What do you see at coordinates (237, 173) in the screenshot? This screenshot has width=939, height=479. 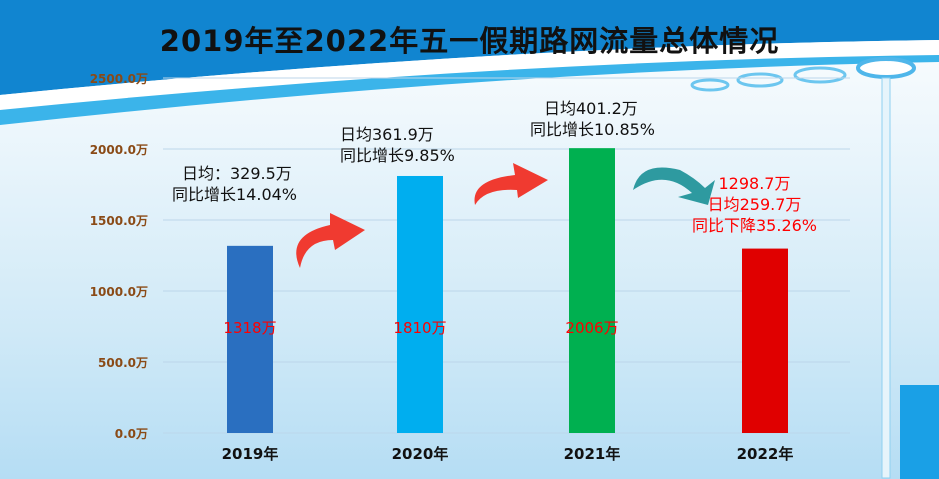 I see `annotation-line: 日均：329.5万` at bounding box center [237, 173].